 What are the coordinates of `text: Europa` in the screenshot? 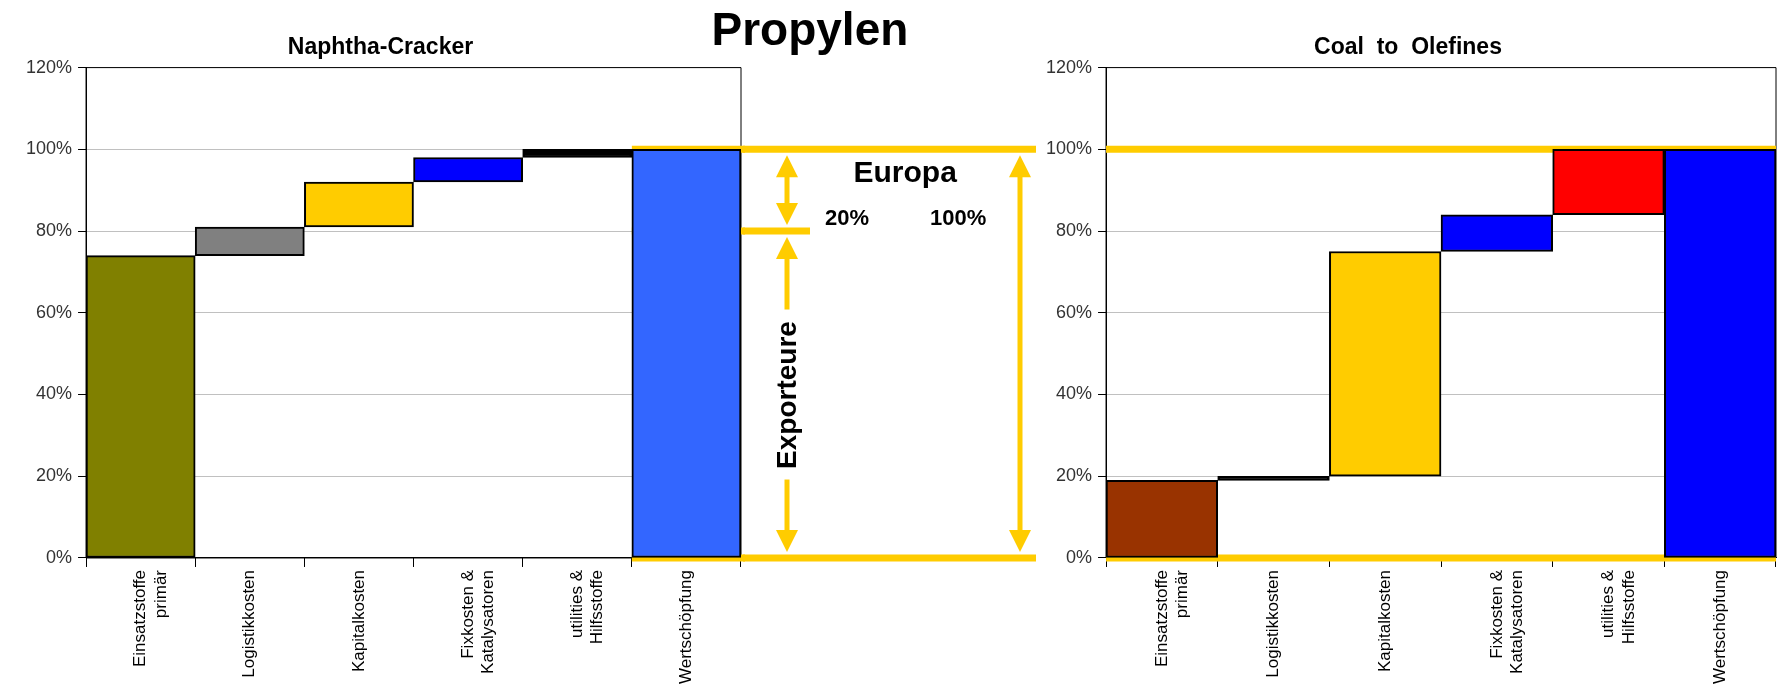 It's located at (905, 172).